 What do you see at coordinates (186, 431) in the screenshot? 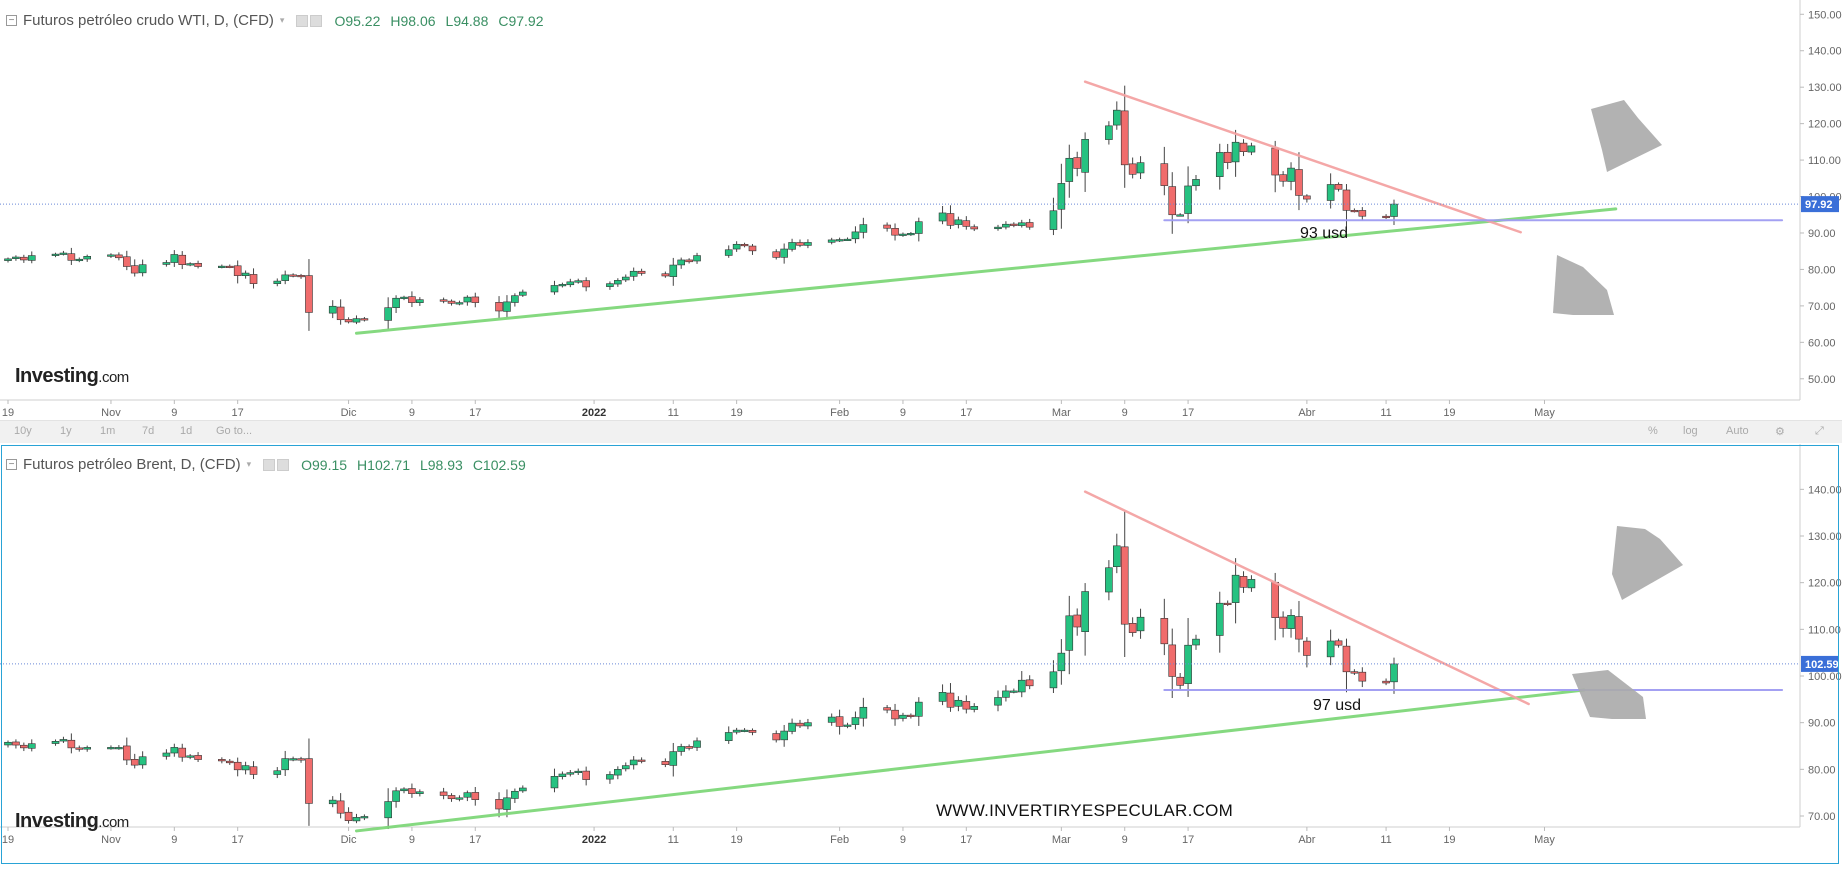
I see `range-1d-button: 1d` at bounding box center [186, 431].